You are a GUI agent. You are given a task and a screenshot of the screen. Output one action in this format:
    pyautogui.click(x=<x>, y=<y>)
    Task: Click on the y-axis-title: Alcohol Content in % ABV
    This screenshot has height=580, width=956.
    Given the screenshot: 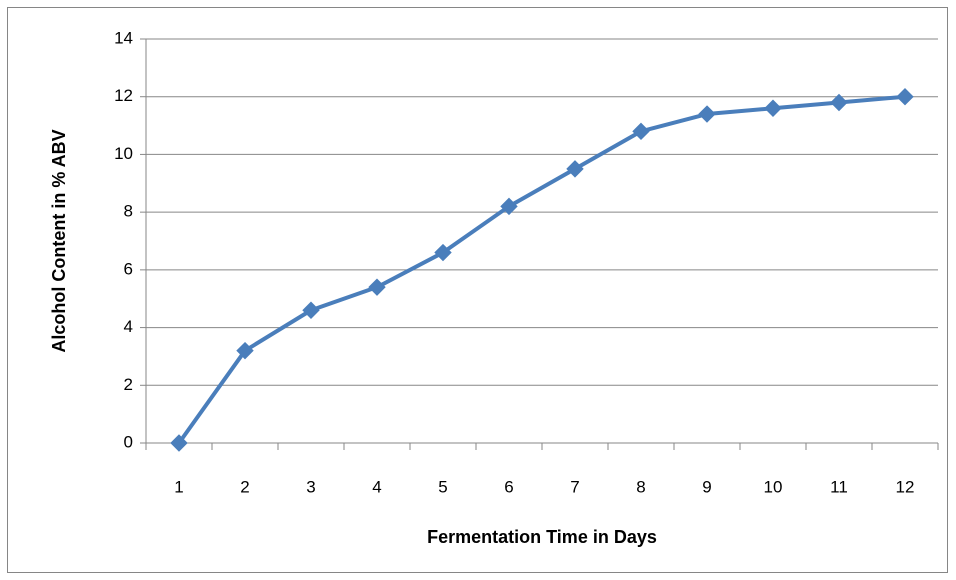 What is the action you would take?
    pyautogui.click(x=59, y=240)
    